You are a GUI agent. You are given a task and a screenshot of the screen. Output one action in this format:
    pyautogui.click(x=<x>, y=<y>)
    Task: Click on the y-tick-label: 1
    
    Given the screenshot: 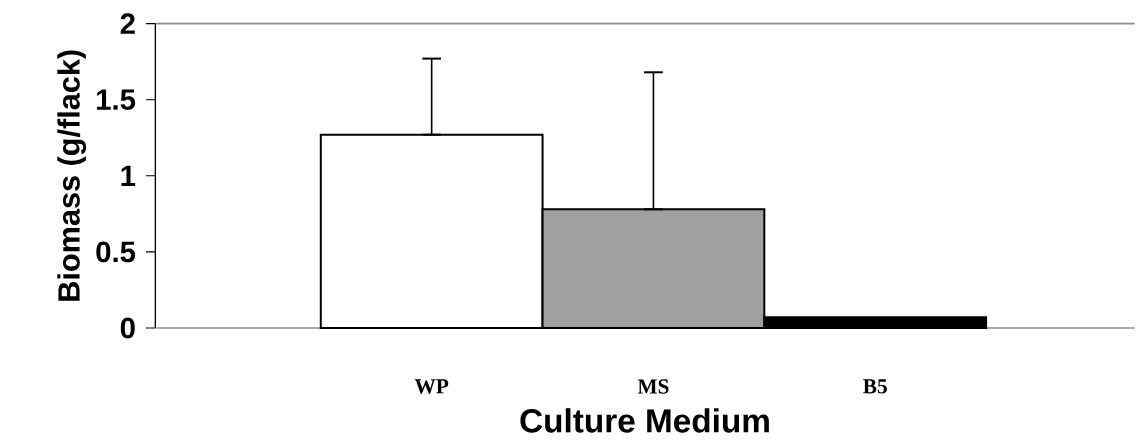 What is the action you would take?
    pyautogui.click(x=128, y=175)
    